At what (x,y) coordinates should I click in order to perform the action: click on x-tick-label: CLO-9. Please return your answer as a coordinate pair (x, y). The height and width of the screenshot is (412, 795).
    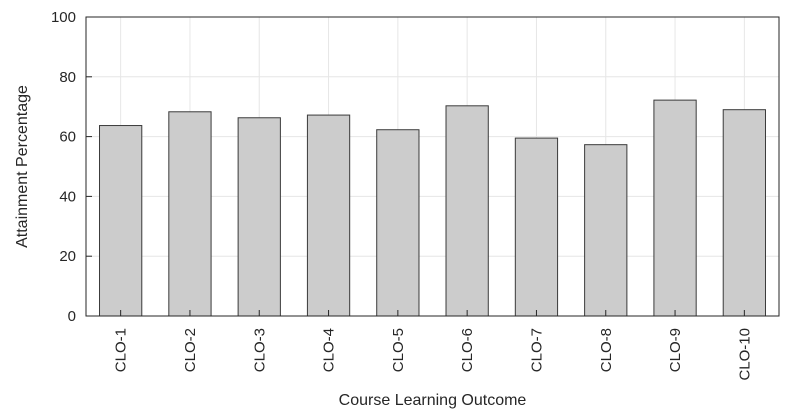
    Looking at the image, I should click on (675, 350).